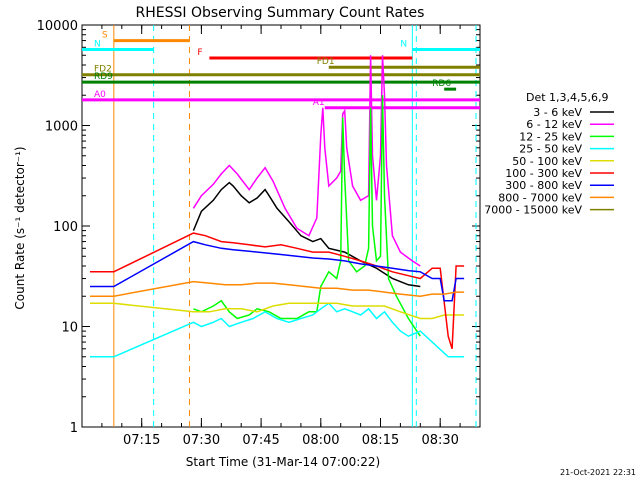 The image size is (640, 480). I want to click on legend-label: 7000 - 15000 keV, so click(533, 210).